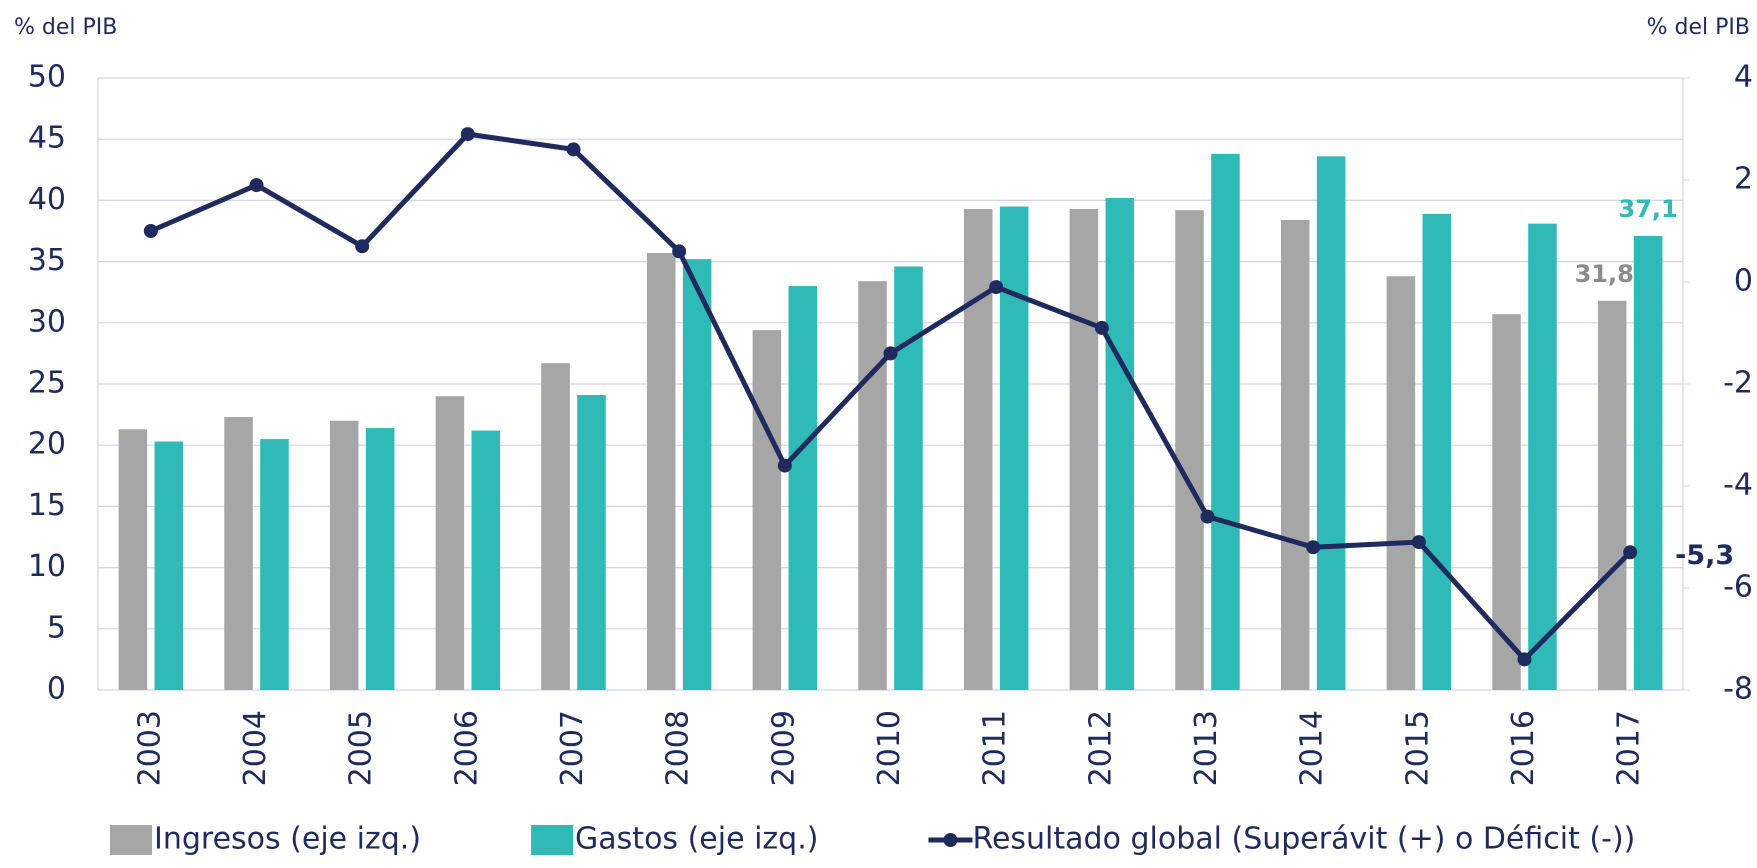  Describe the element at coordinates (47, 383) in the screenshot. I see `y-tick-label: 25` at that location.